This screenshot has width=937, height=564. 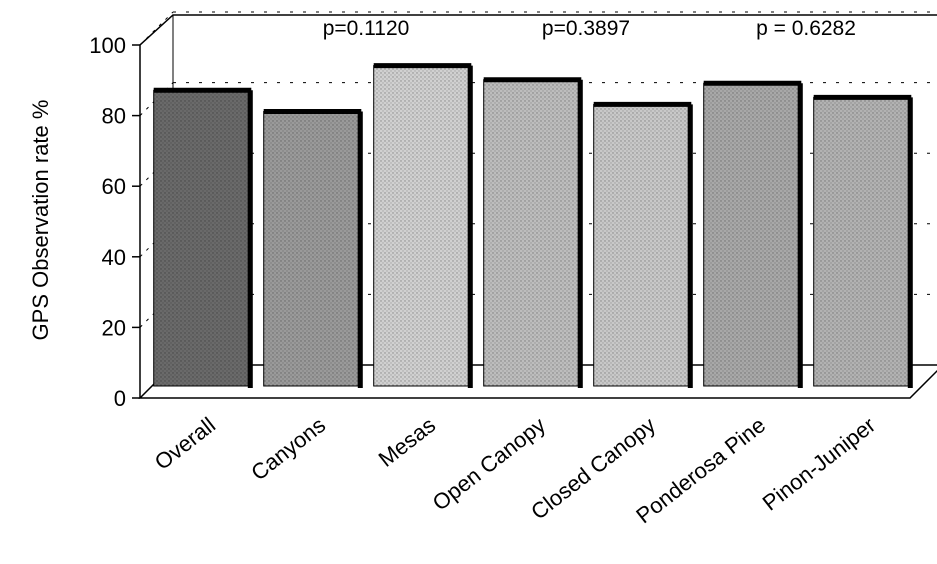 I want to click on y-tick-label: 100, so click(x=107, y=45).